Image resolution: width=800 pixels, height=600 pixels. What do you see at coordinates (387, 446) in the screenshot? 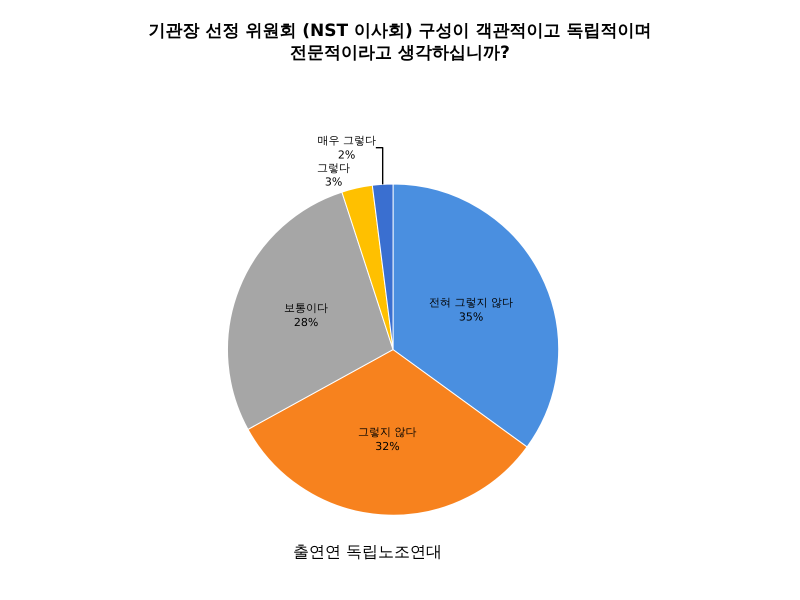
I see `data-label: 32%` at bounding box center [387, 446].